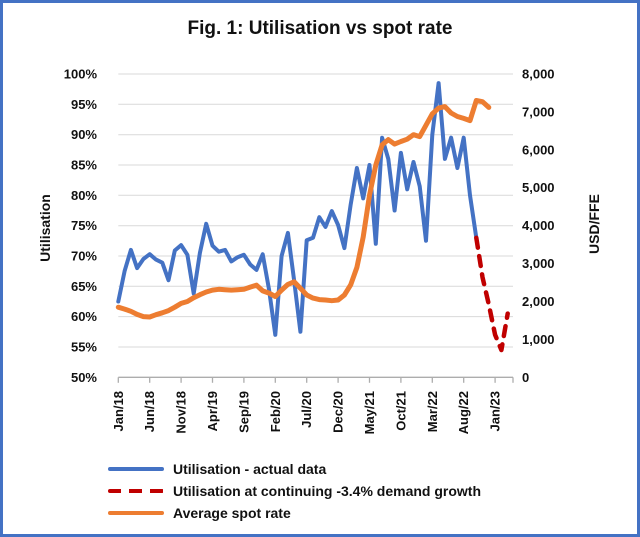 Image resolution: width=640 pixels, height=537 pixels. I want to click on y-right-tick-label: 6,000, so click(538, 149).